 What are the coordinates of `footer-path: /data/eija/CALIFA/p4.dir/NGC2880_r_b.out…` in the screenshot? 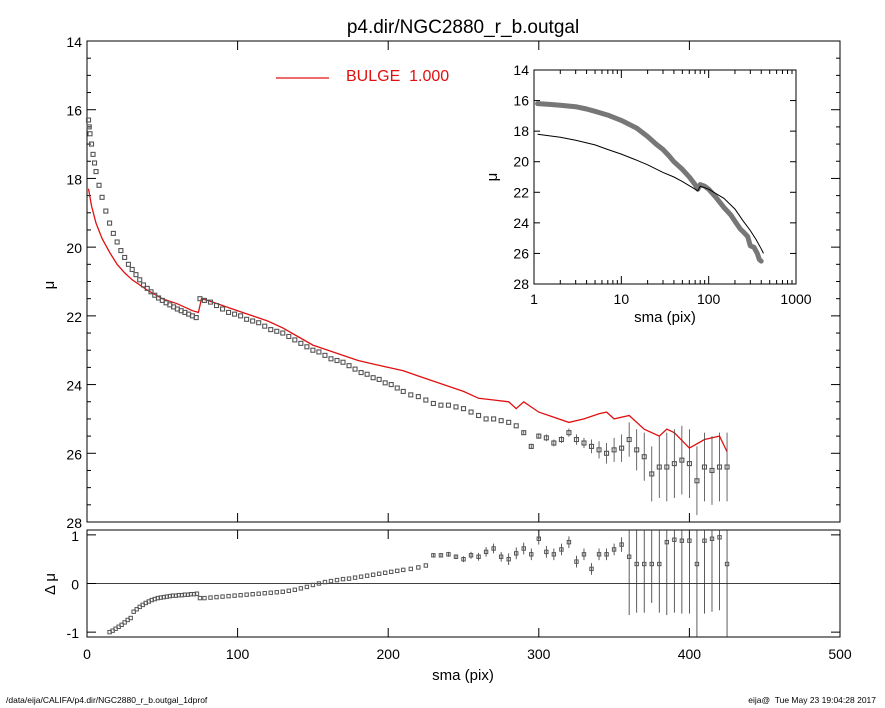 It's located at (107, 700).